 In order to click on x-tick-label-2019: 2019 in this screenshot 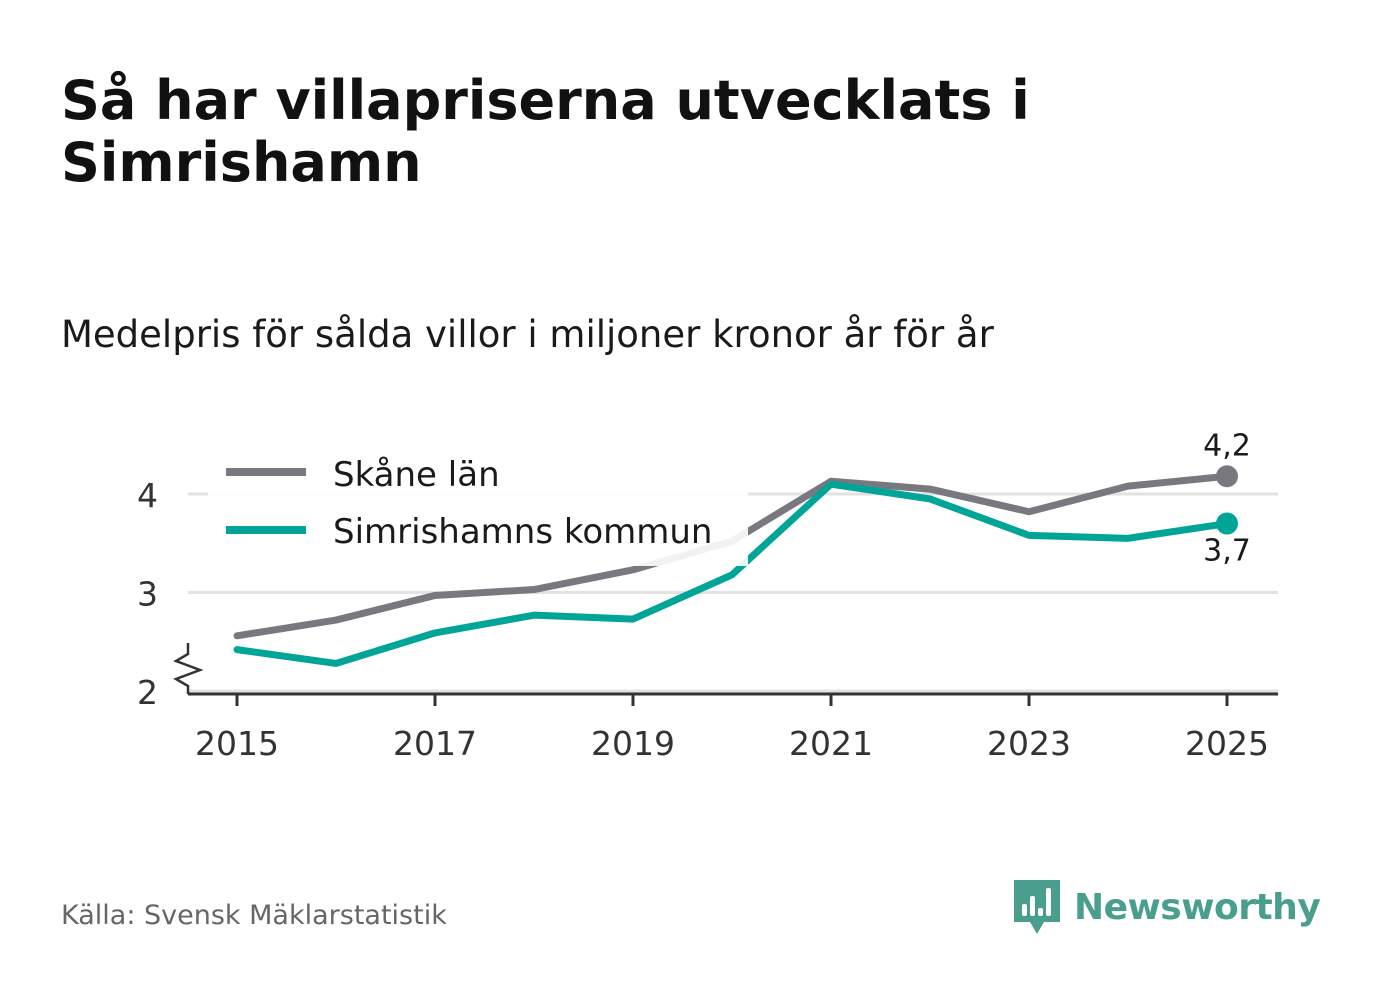, I will do `click(633, 743)`.